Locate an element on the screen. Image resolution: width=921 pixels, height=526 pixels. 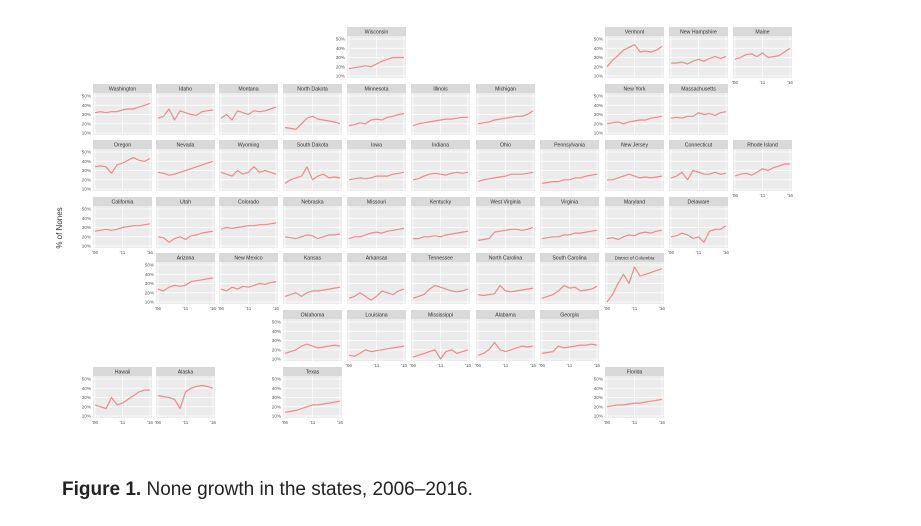
y-tick-label-oregon: 40% is located at coordinates (86, 161).